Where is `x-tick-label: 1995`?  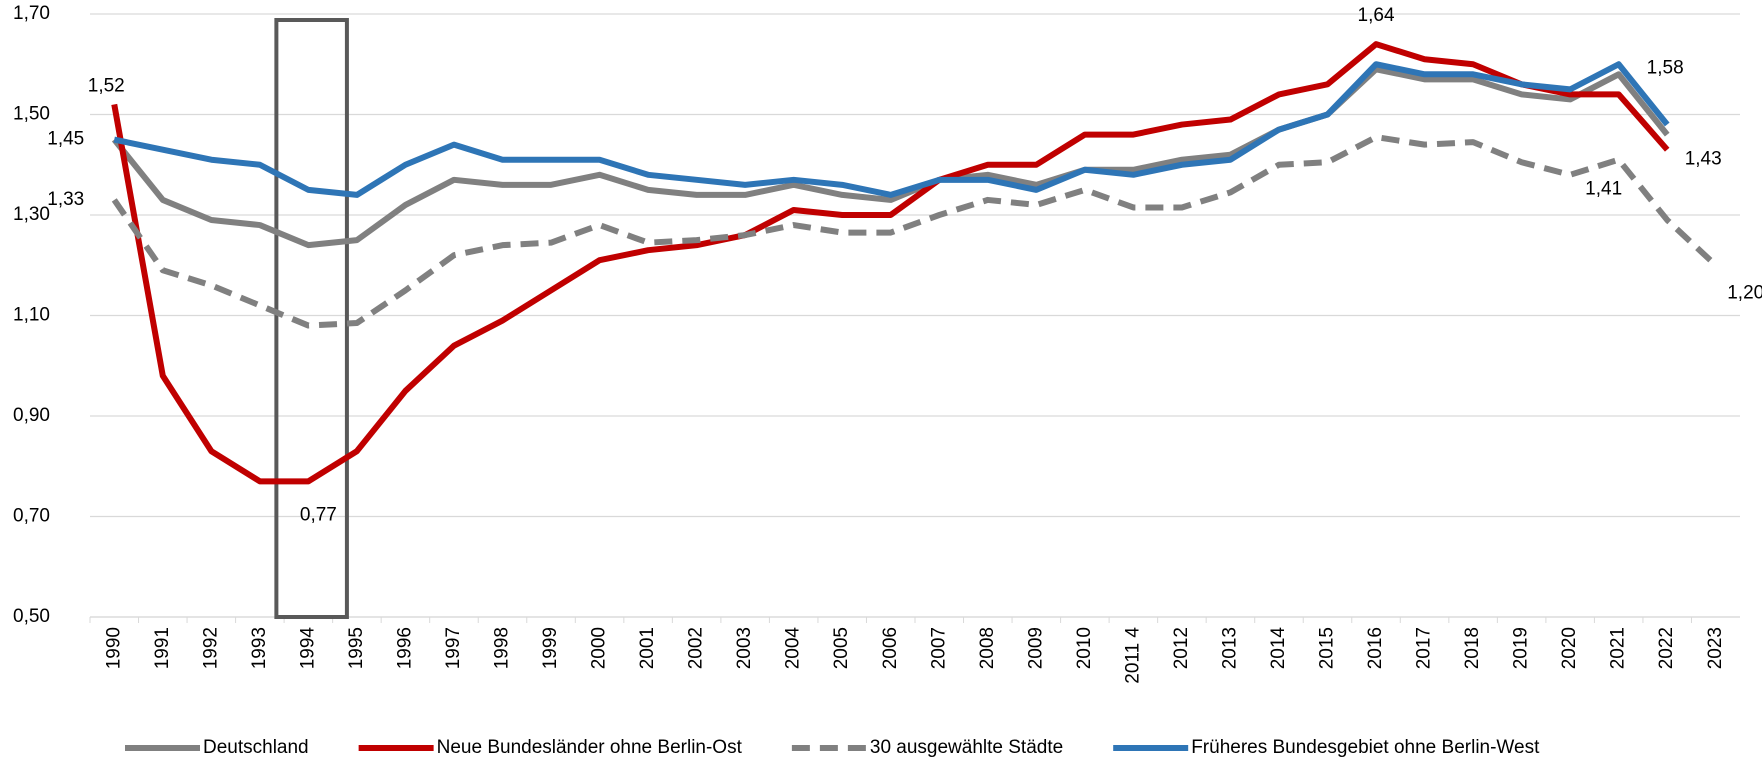
x-tick-label: 1995 is located at coordinates (356, 648).